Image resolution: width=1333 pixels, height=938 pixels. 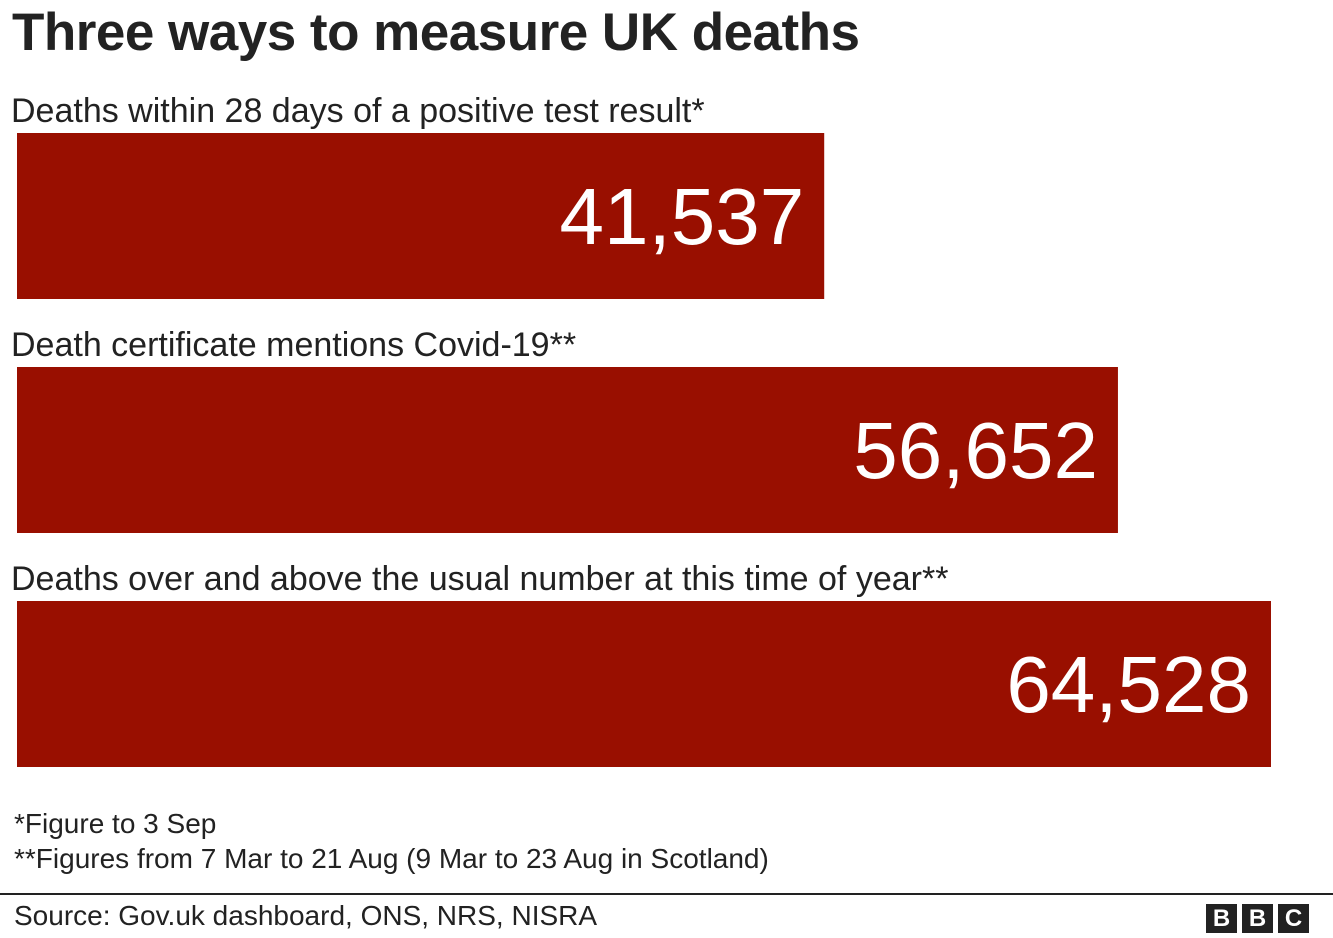 I want to click on value-label-3: 64,528, so click(x=1128, y=684).